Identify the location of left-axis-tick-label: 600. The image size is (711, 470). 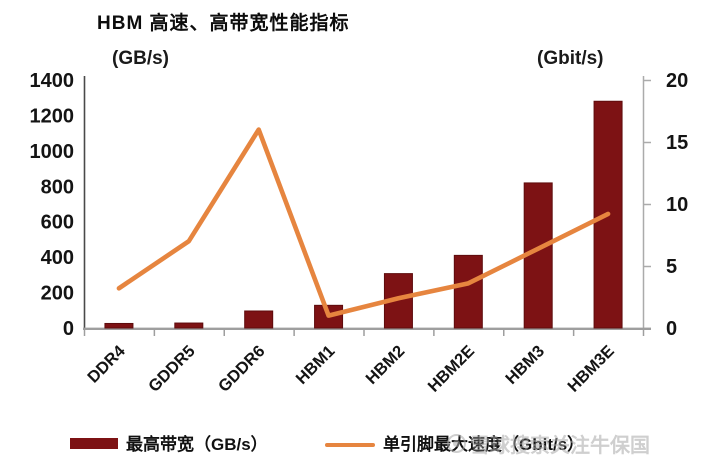
(57, 223).